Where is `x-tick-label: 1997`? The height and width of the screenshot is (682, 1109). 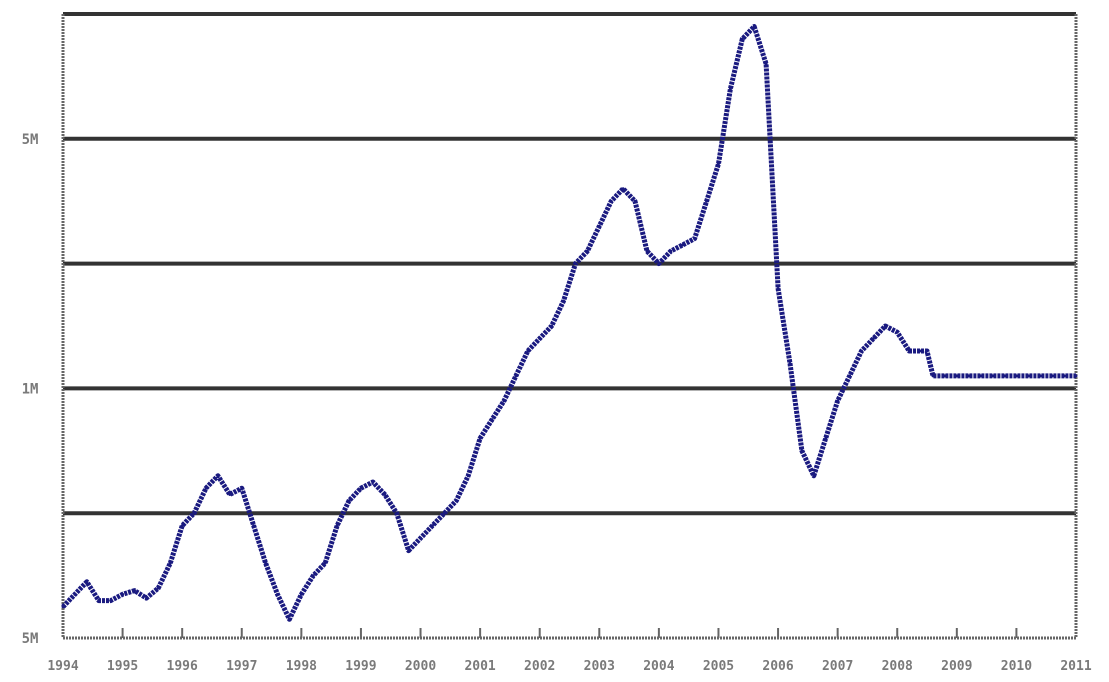
x-tick-label: 1997 is located at coordinates (241, 666).